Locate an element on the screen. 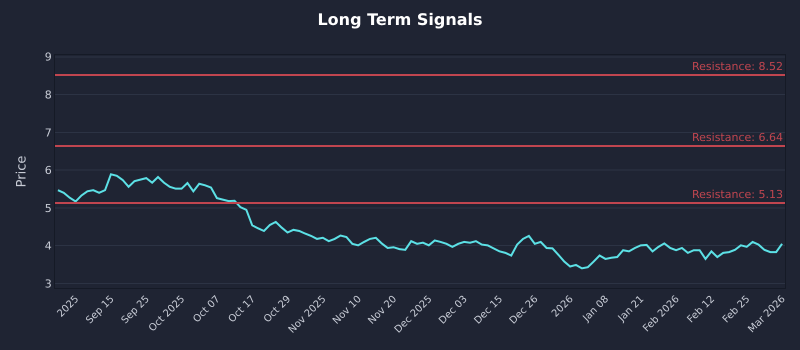 This screenshot has height=350, width=800. y-tick-label: 6 is located at coordinates (48, 171).